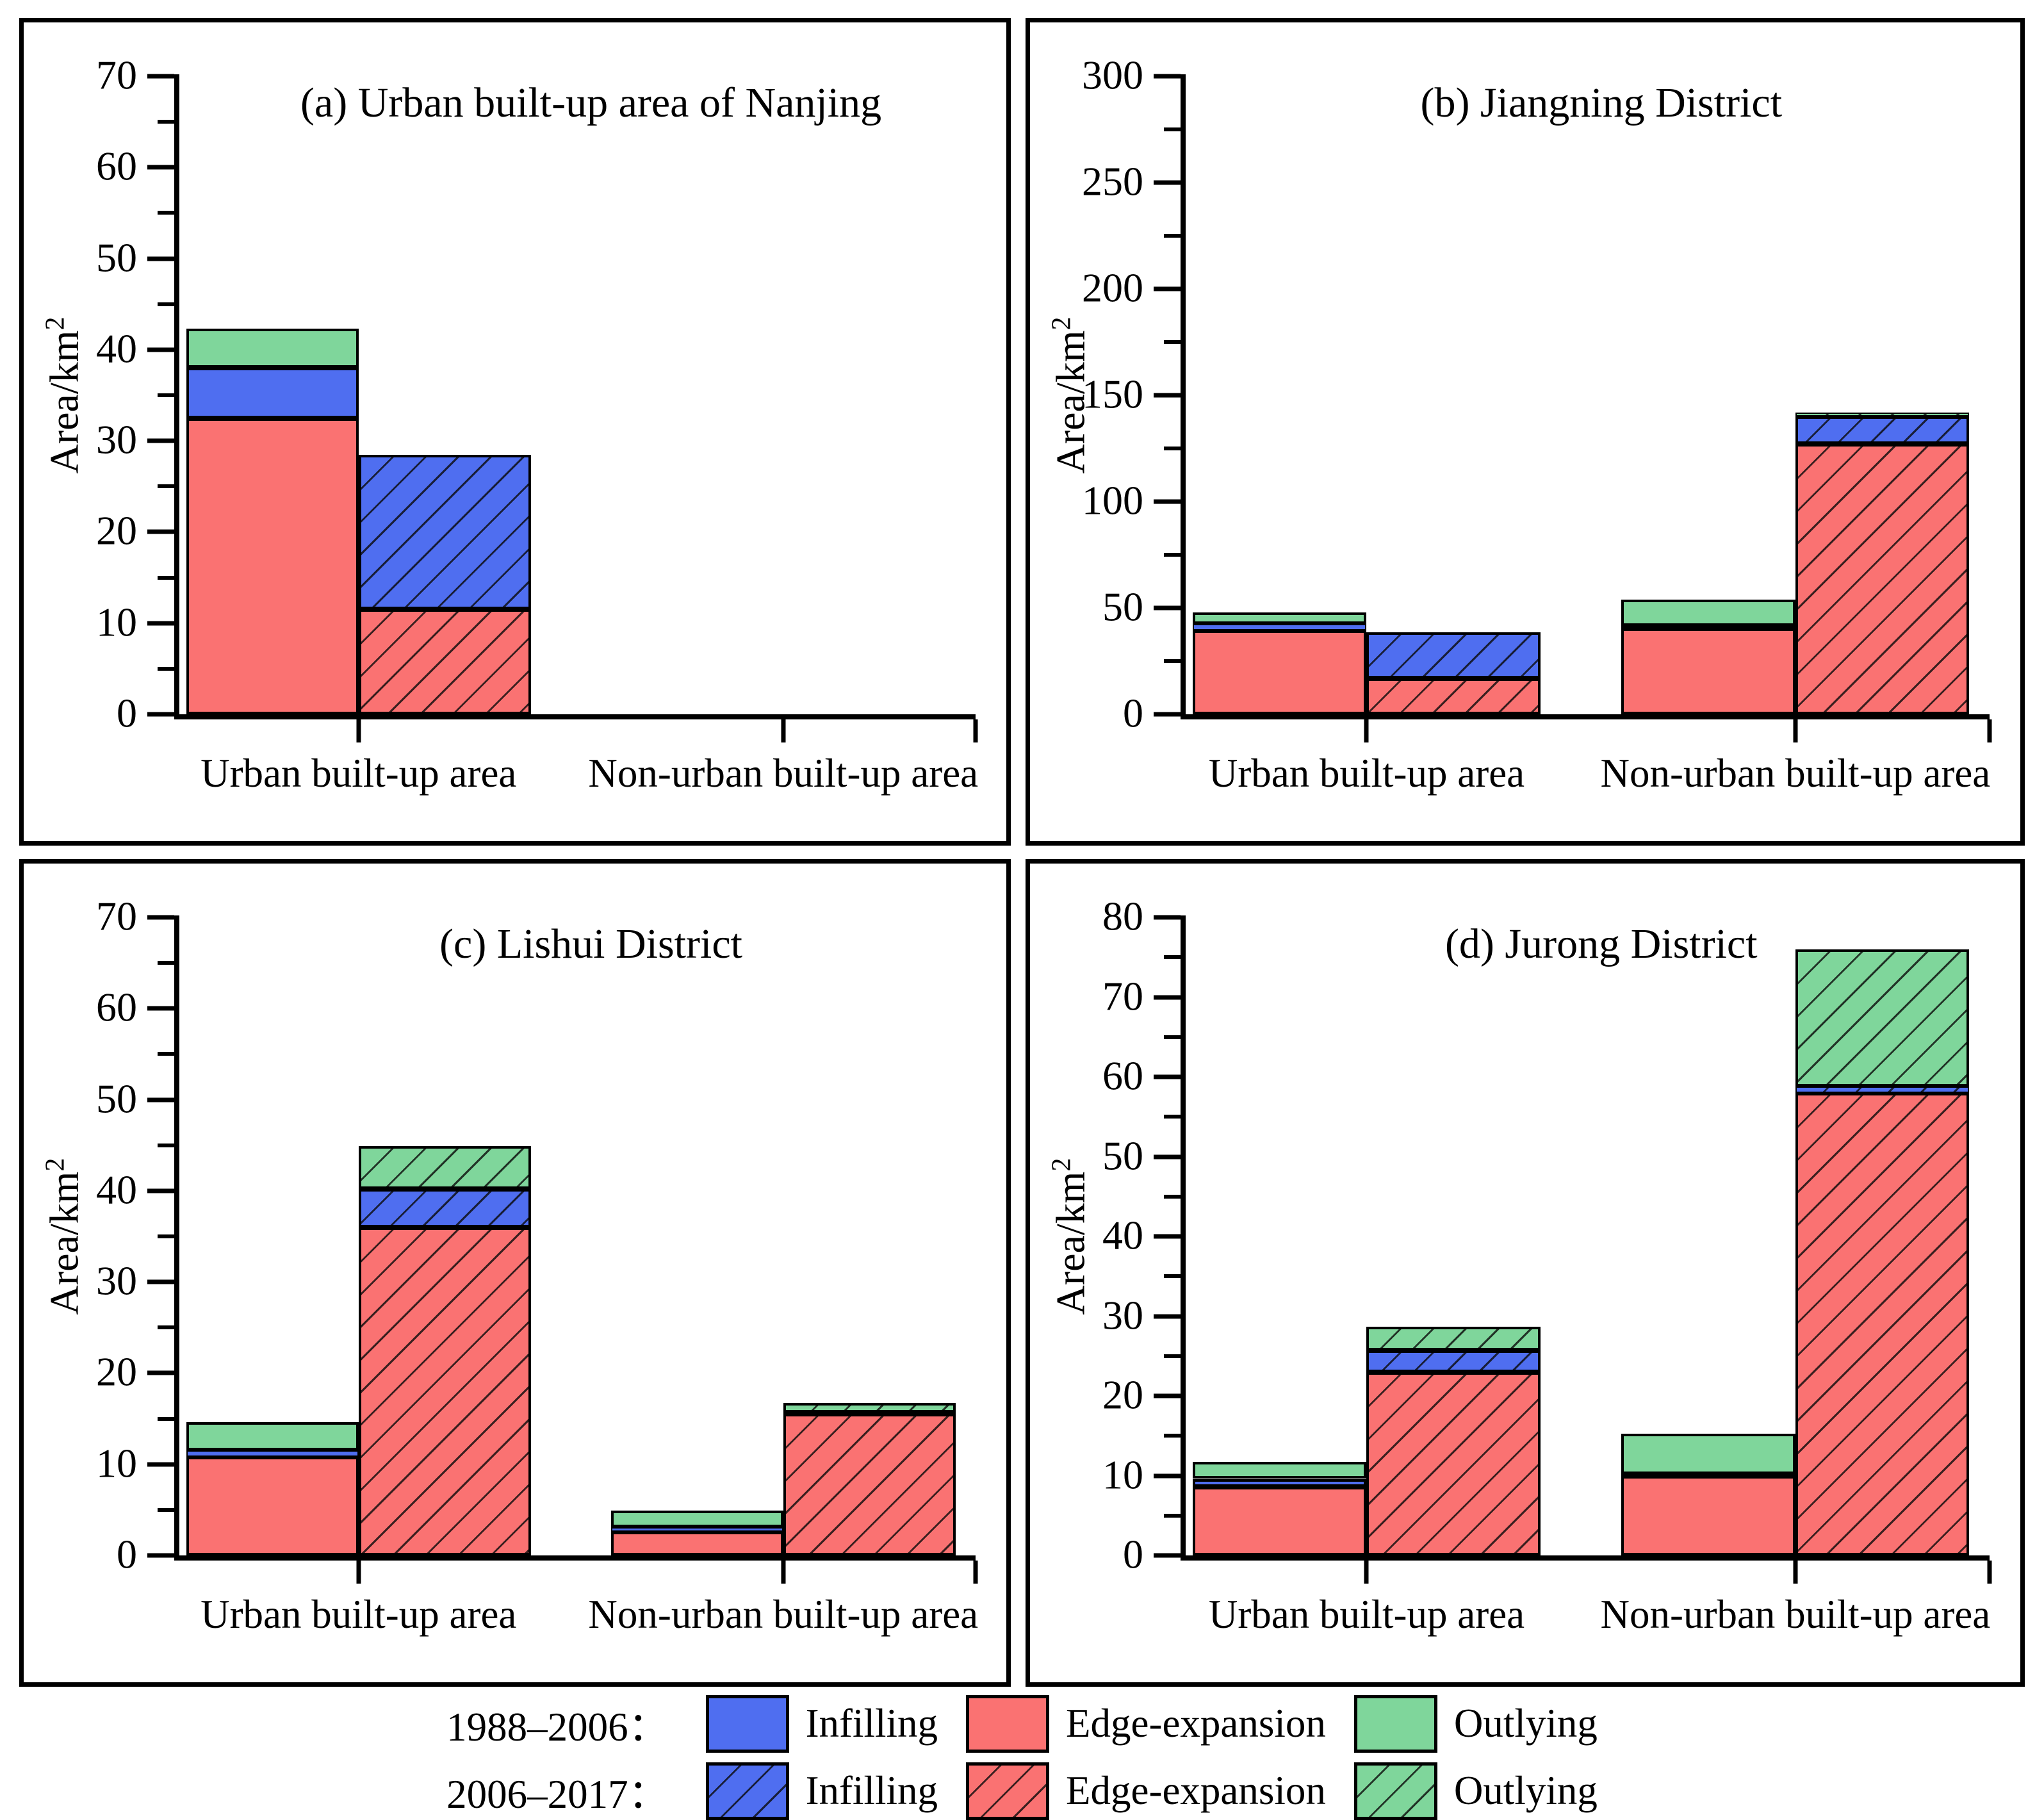 The width and height of the screenshot is (2044, 1820). I want to click on legend-swatch-infilling-solid, so click(747, 1723).